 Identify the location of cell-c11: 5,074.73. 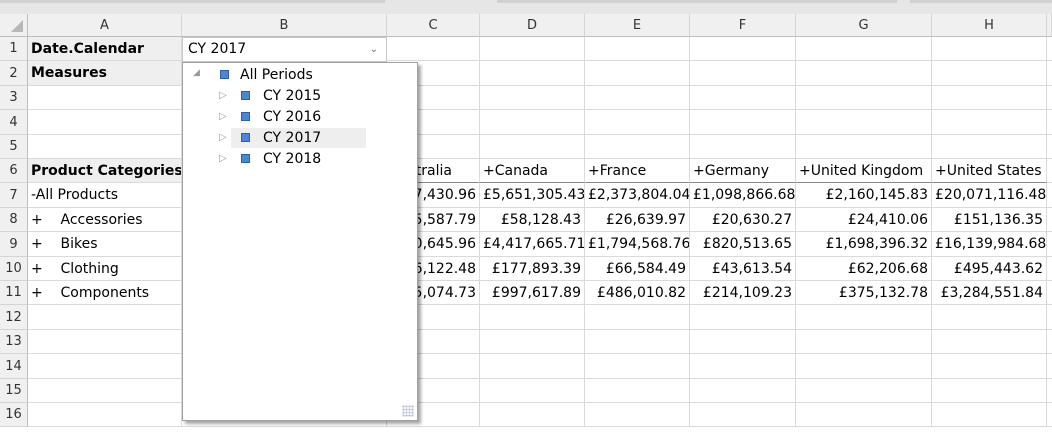
(433, 293).